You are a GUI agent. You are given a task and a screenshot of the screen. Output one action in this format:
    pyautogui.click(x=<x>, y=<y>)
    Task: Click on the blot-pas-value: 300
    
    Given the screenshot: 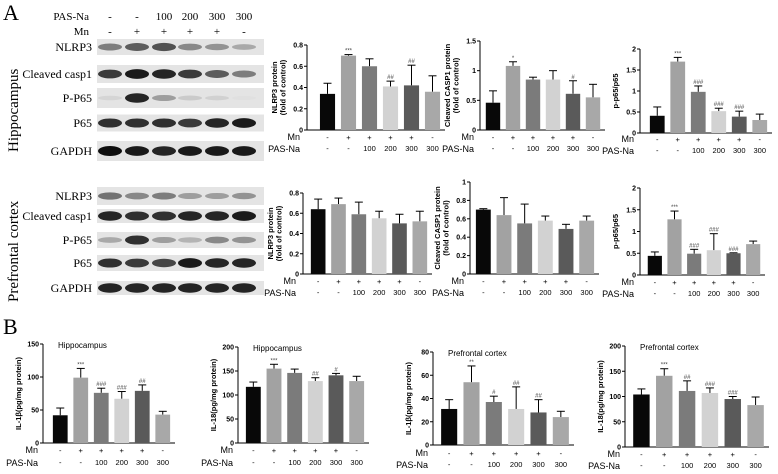 What is the action you would take?
    pyautogui.click(x=244, y=17)
    